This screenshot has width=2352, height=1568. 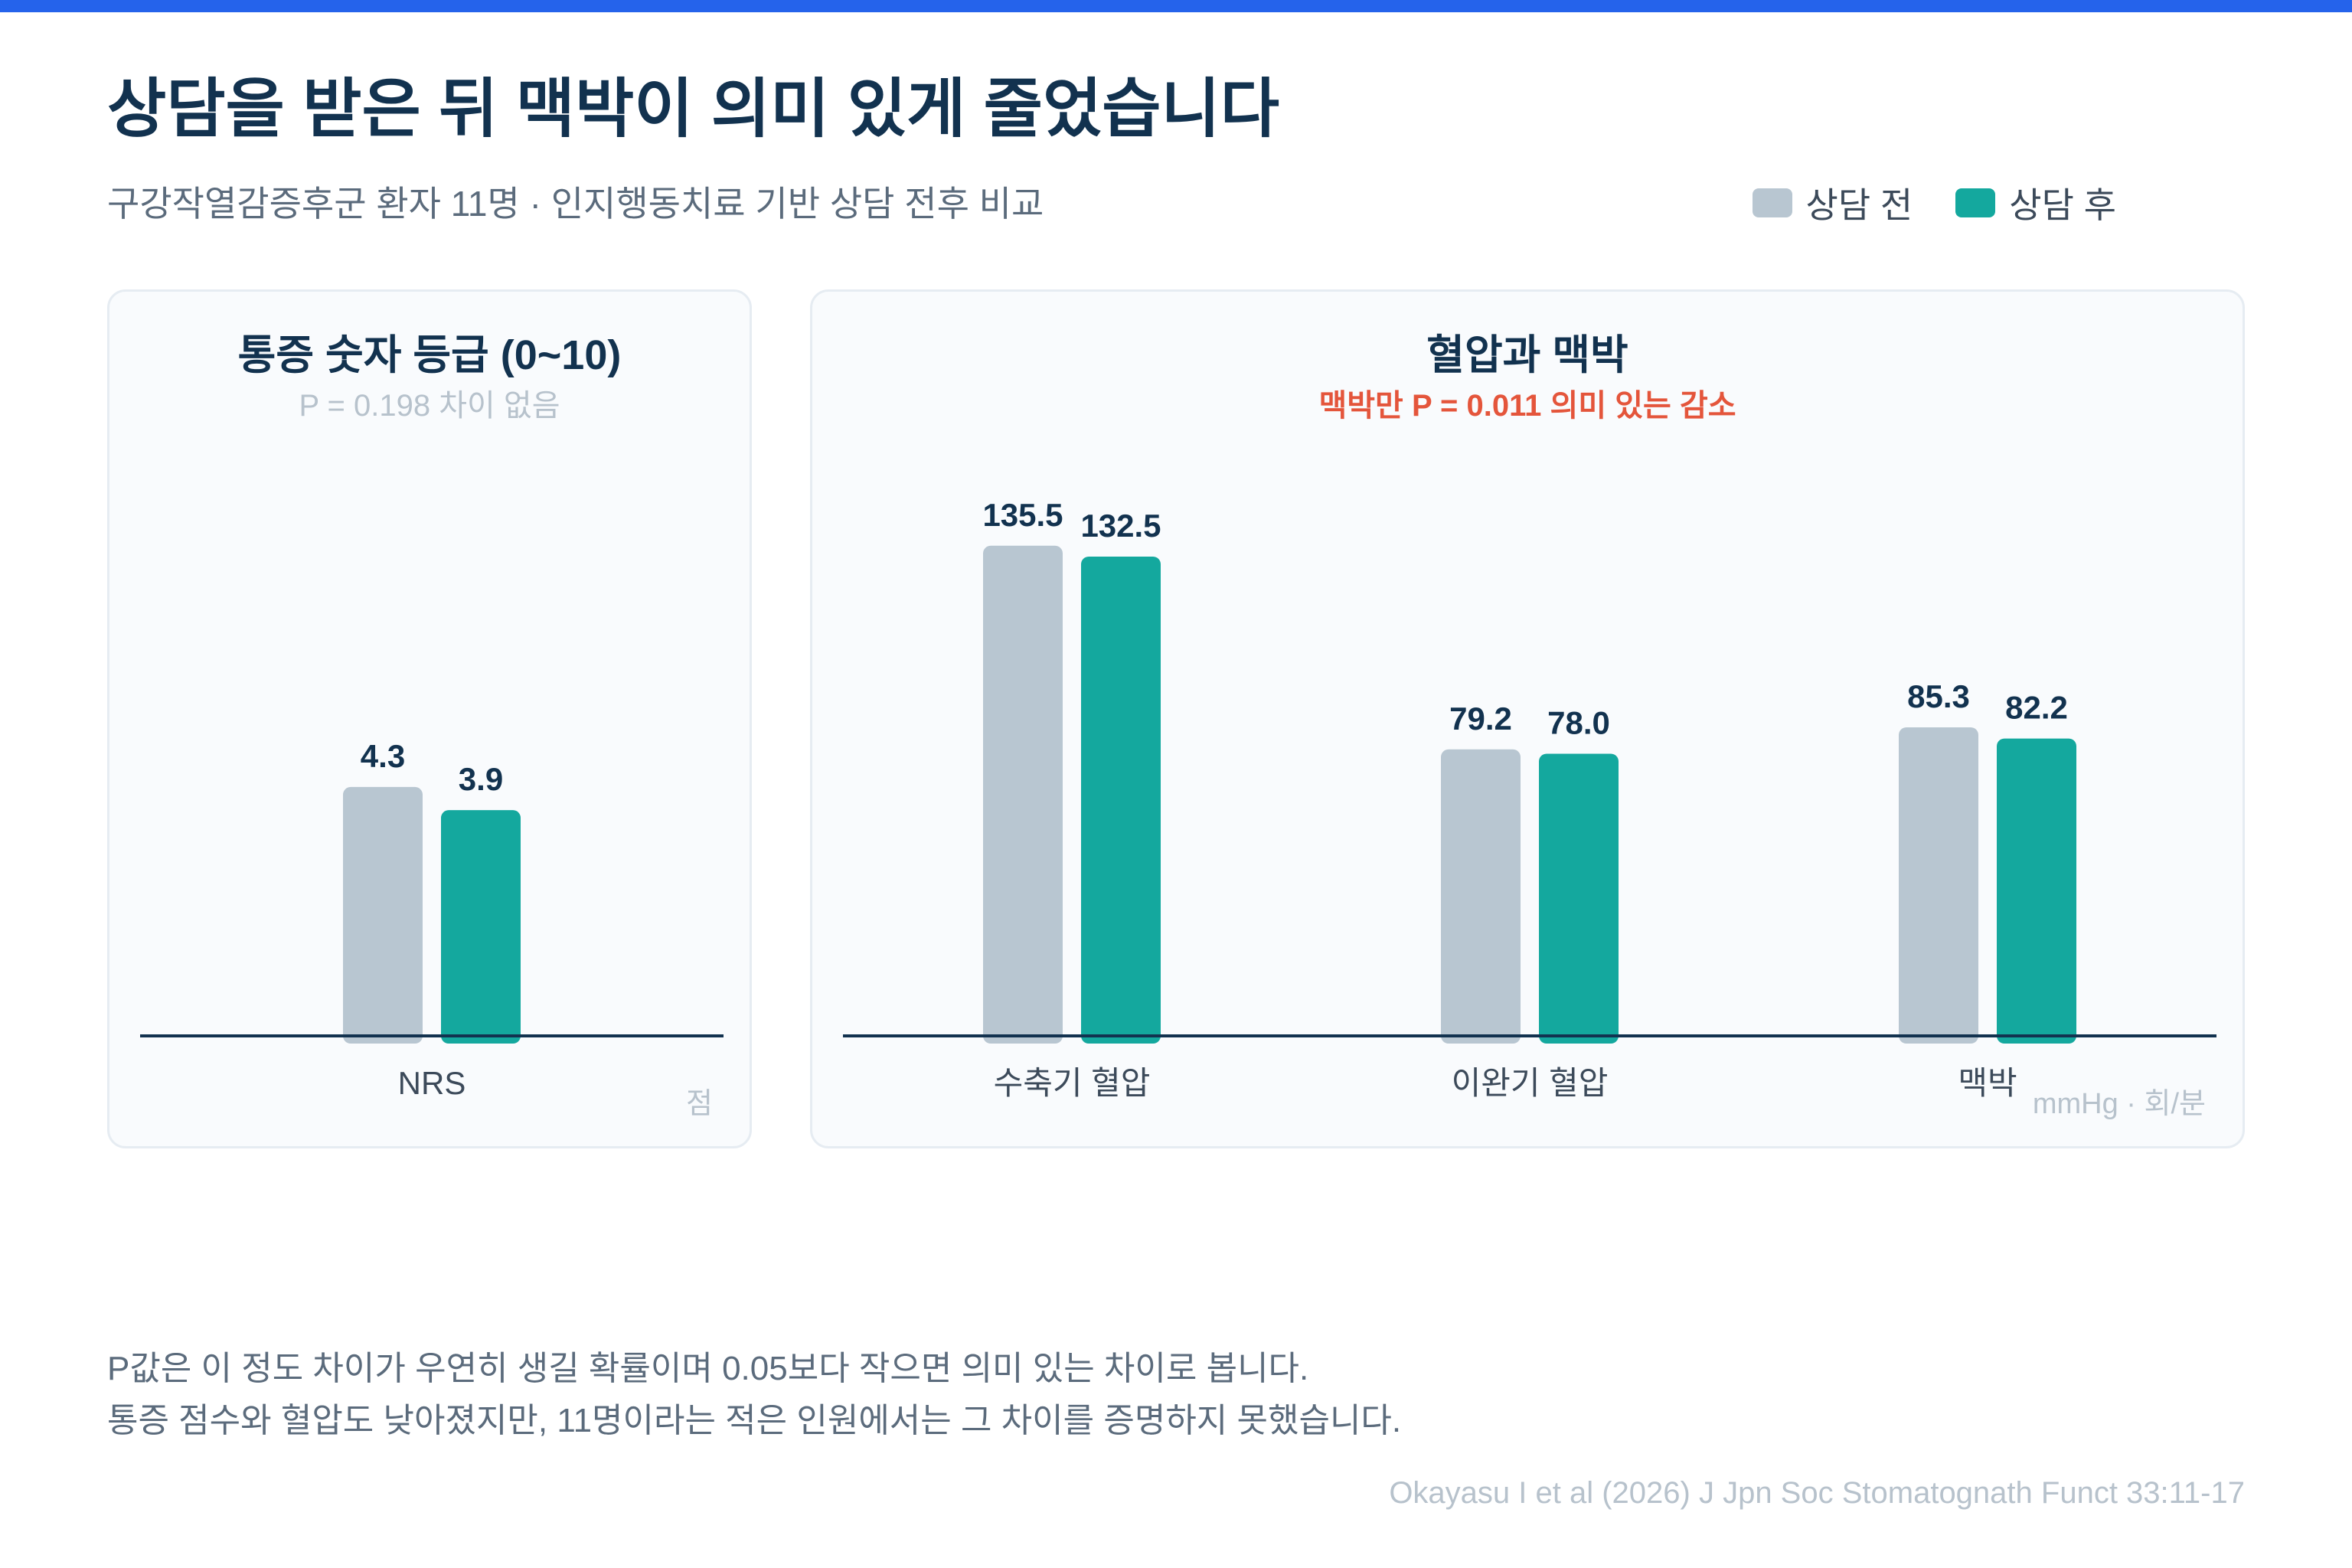 What do you see at coordinates (1859, 205) in the screenshot?
I see `legend-label-before: 상담 전` at bounding box center [1859, 205].